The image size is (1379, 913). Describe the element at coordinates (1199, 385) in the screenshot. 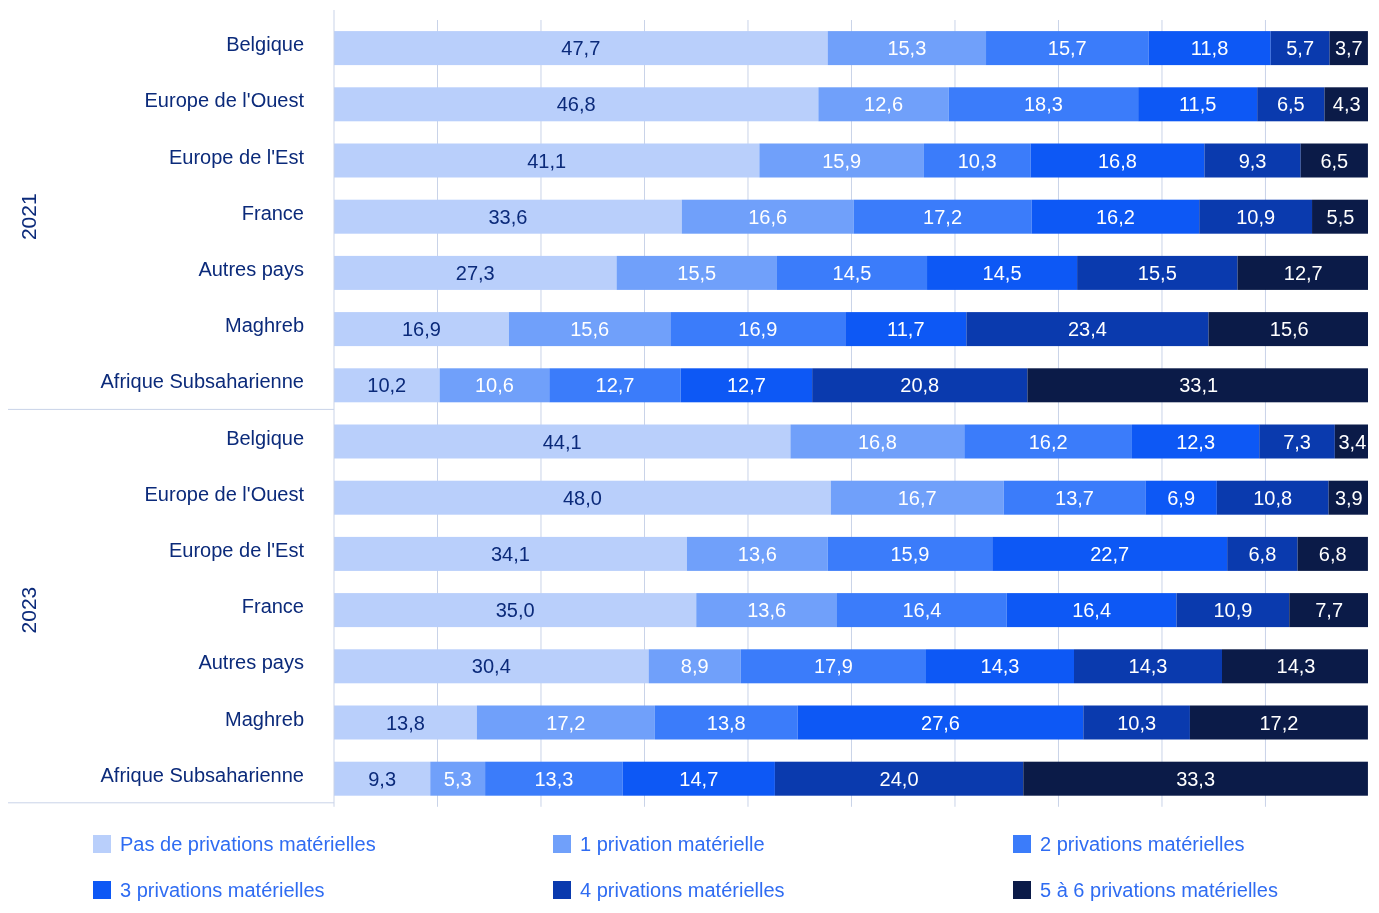

I see `data-label: 33,1` at that location.